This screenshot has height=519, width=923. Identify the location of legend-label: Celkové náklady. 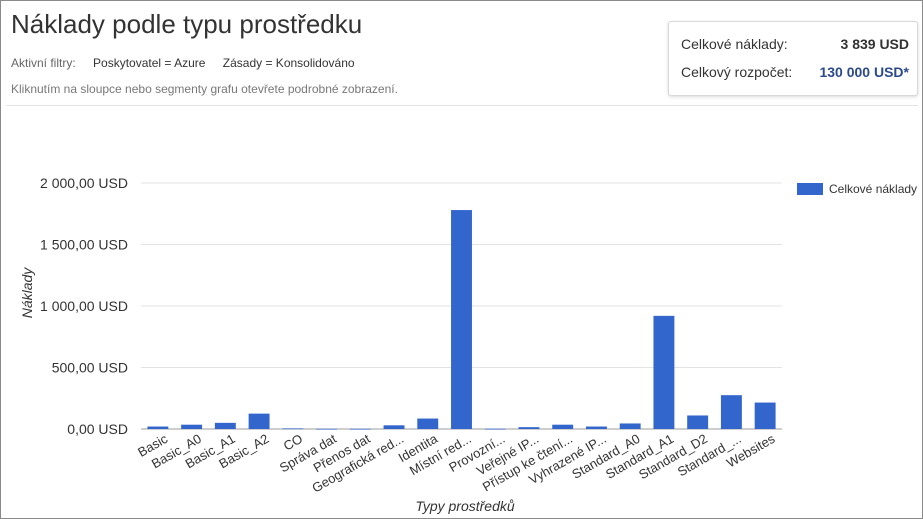
(873, 189).